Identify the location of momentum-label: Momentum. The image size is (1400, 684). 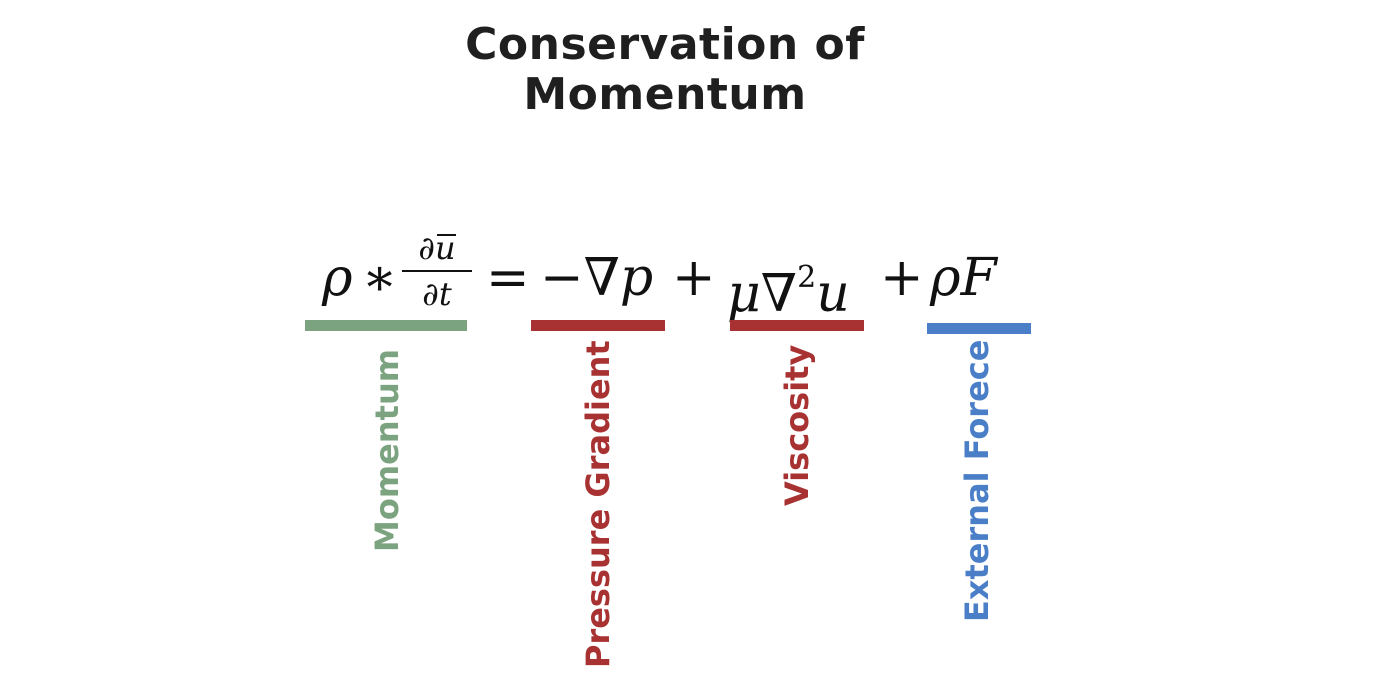
(387, 450).